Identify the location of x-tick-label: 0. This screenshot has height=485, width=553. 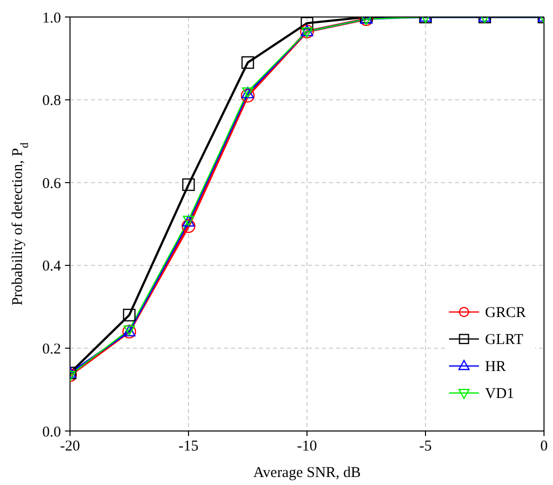
(544, 446).